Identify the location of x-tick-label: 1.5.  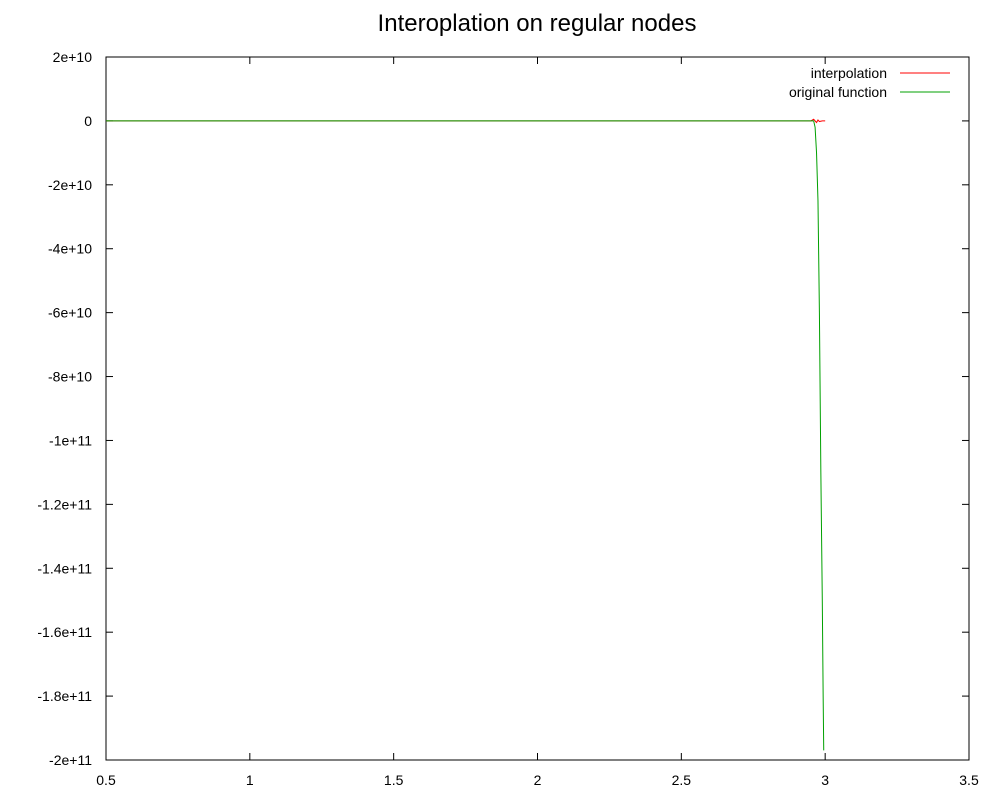
(394, 780).